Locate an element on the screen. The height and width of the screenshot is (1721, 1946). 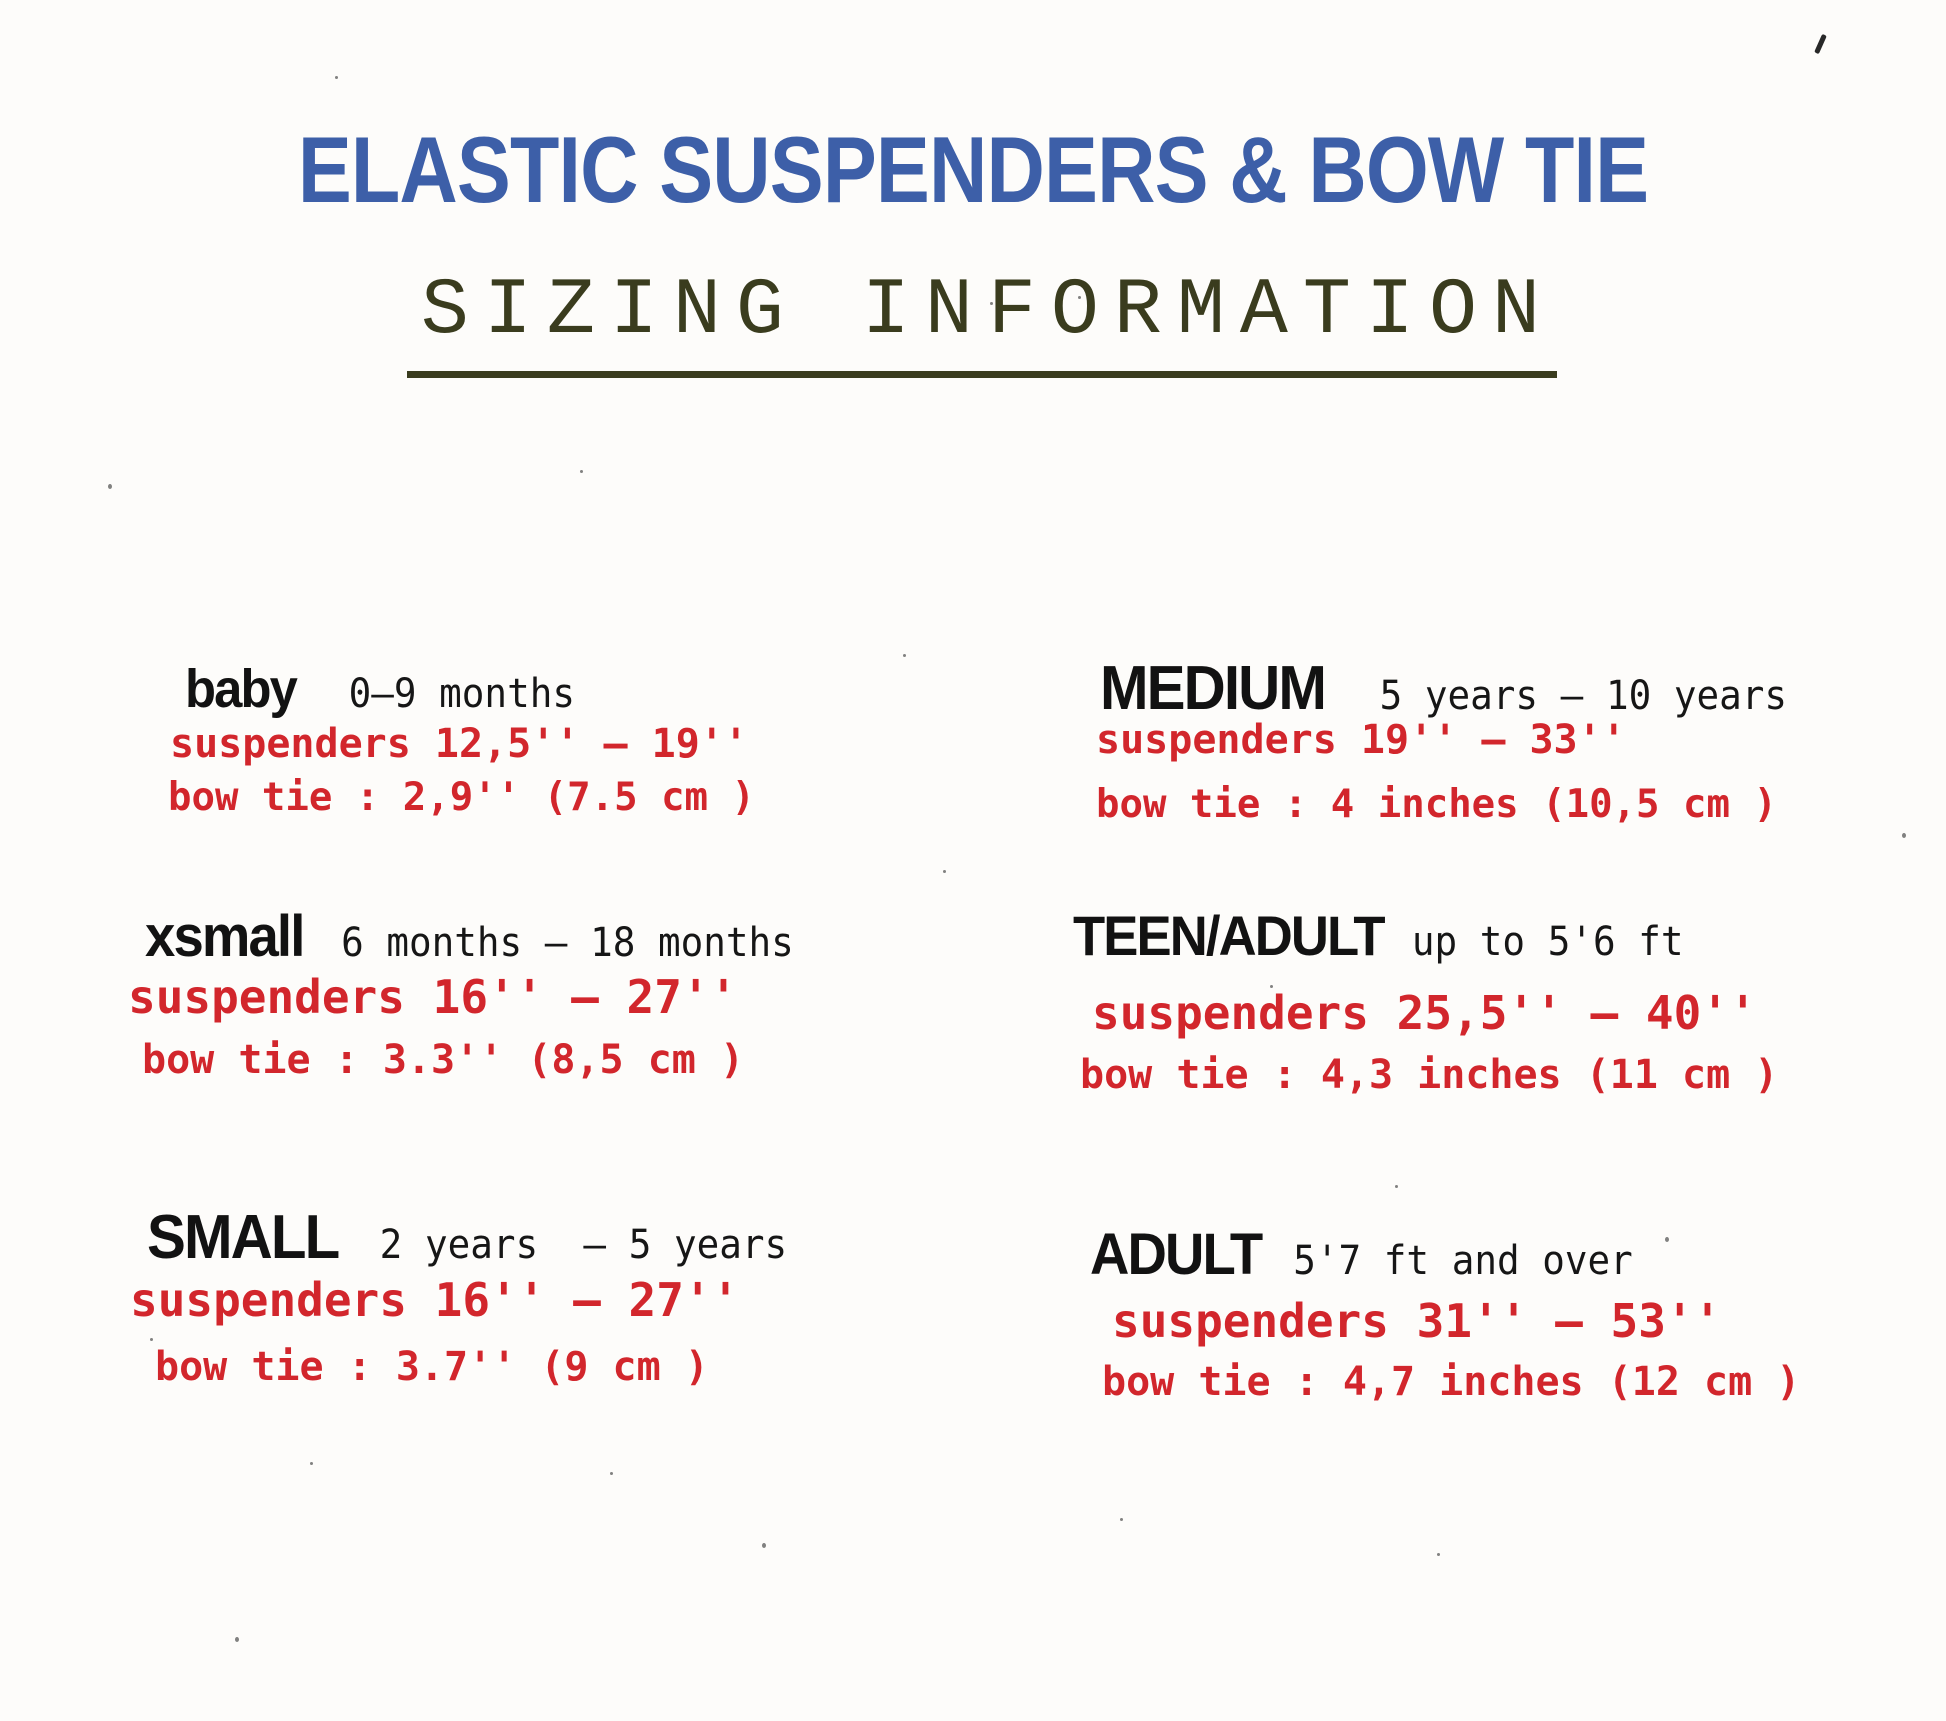
bowtie-size-teen-adult: bow tie : 4,3 inches (11 cm ) is located at coordinates (1429, 1075).